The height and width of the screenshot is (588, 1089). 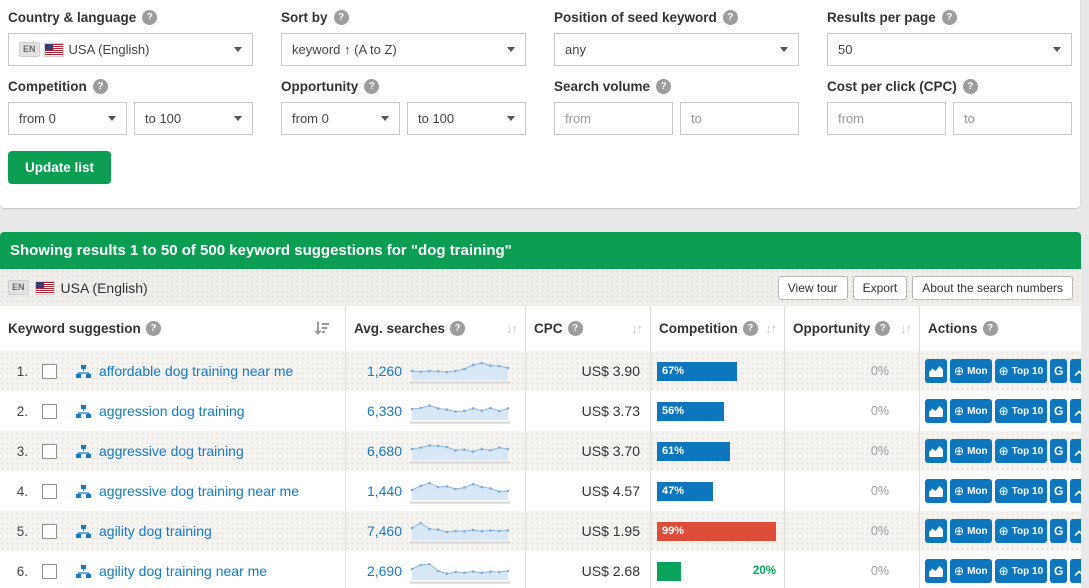 What do you see at coordinates (22, 451) in the screenshot?
I see `row-number: 3.` at bounding box center [22, 451].